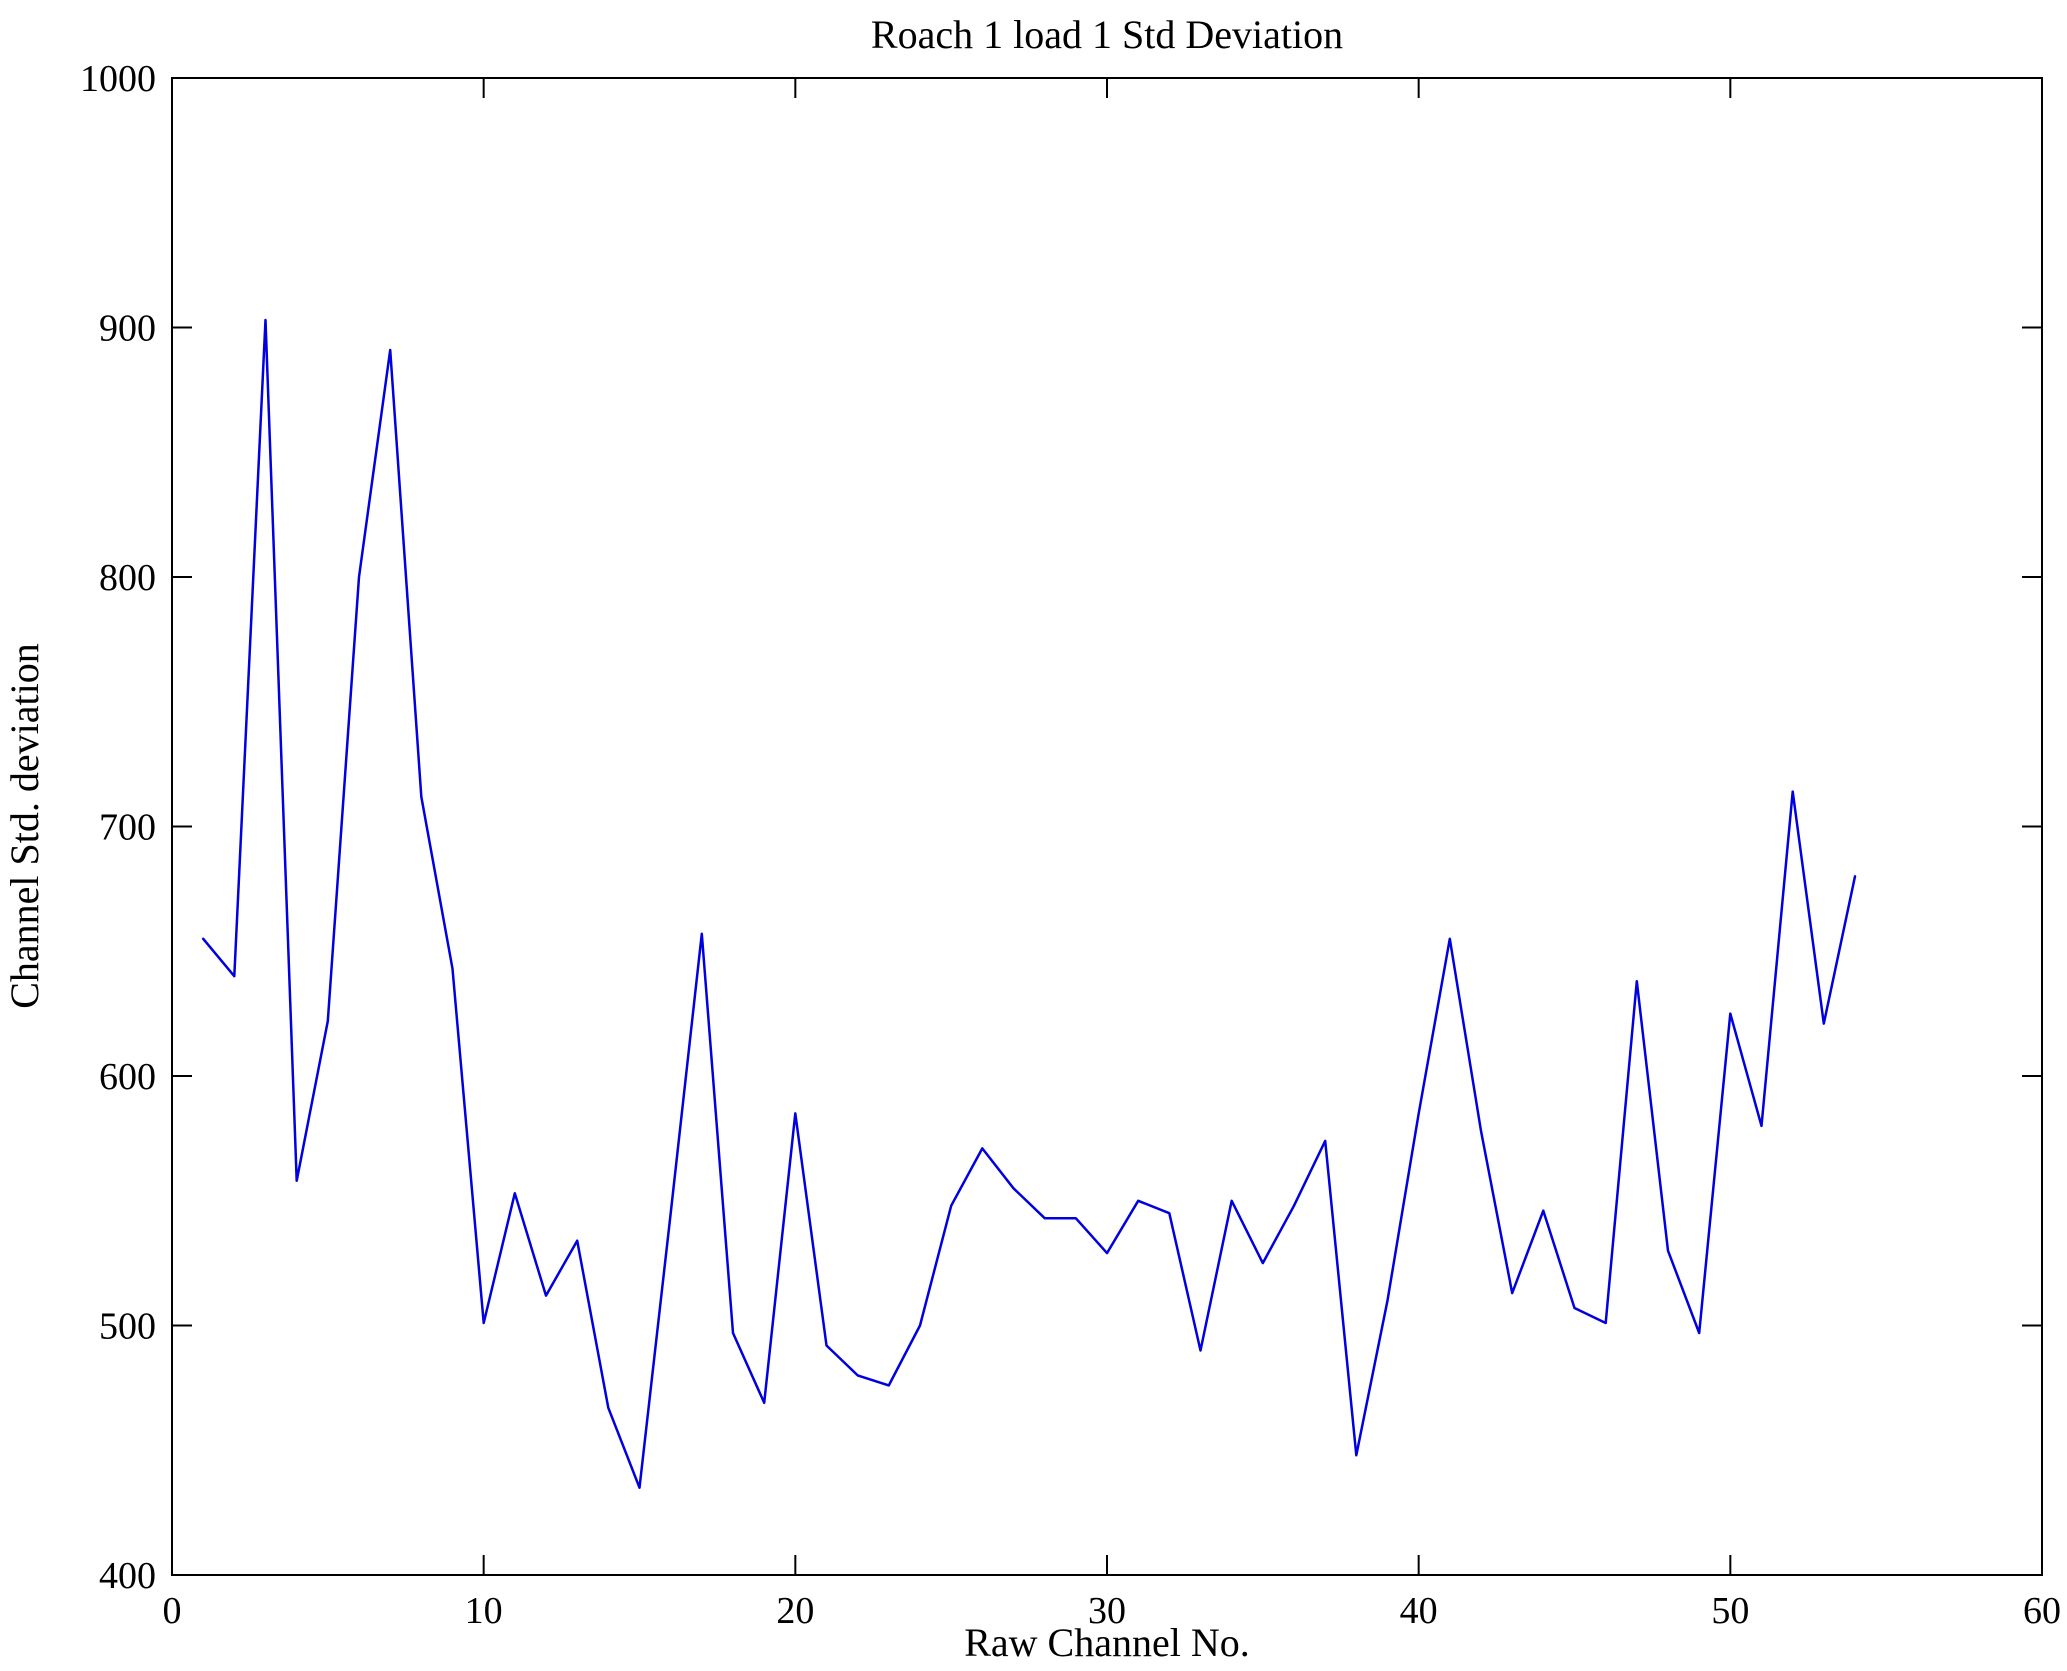 This screenshot has height=1671, width=2067. I want to click on x-tick-label: 30, so click(1107, 1611).